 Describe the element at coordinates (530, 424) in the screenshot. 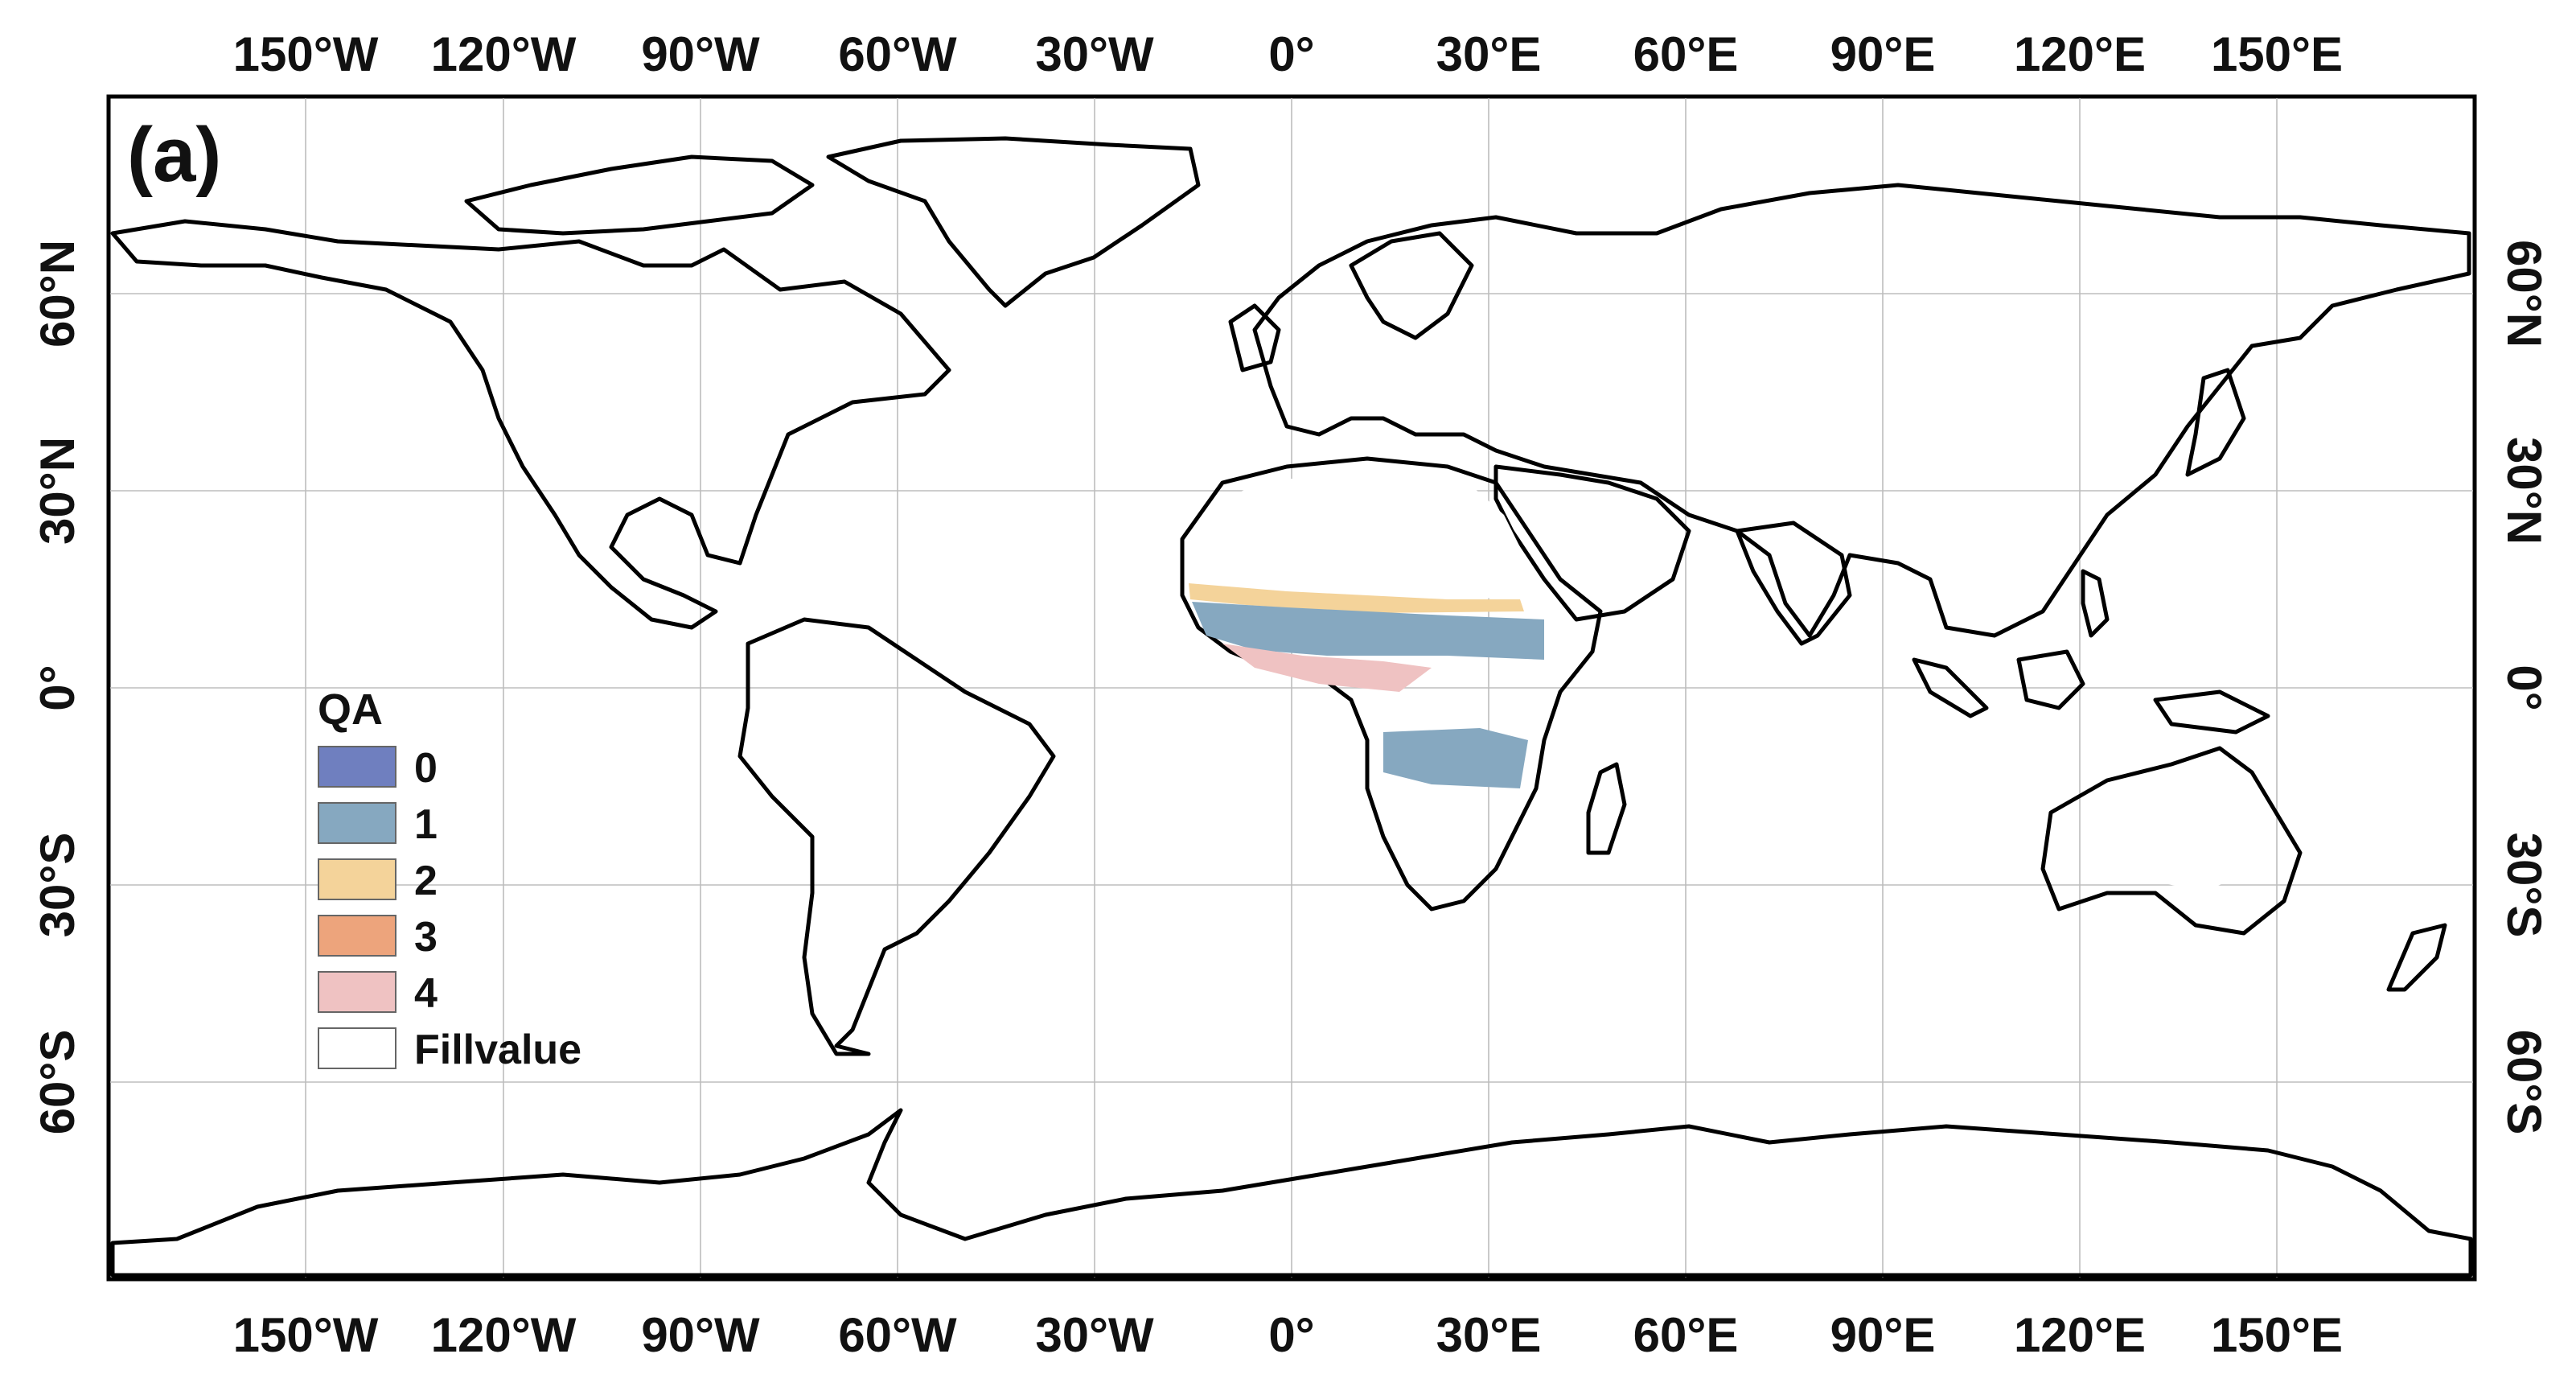

I see `land-north-america` at that location.